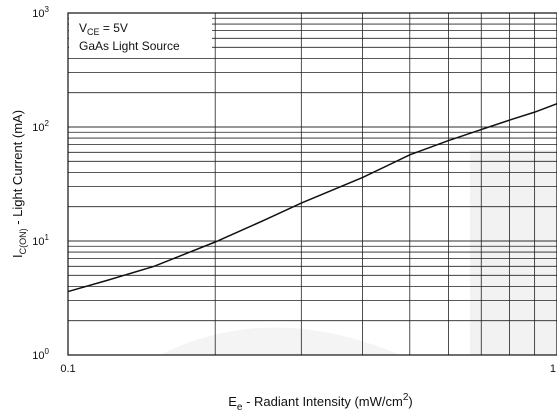  I want to click on annotation-vce: VCE = 5V, so click(103, 29).